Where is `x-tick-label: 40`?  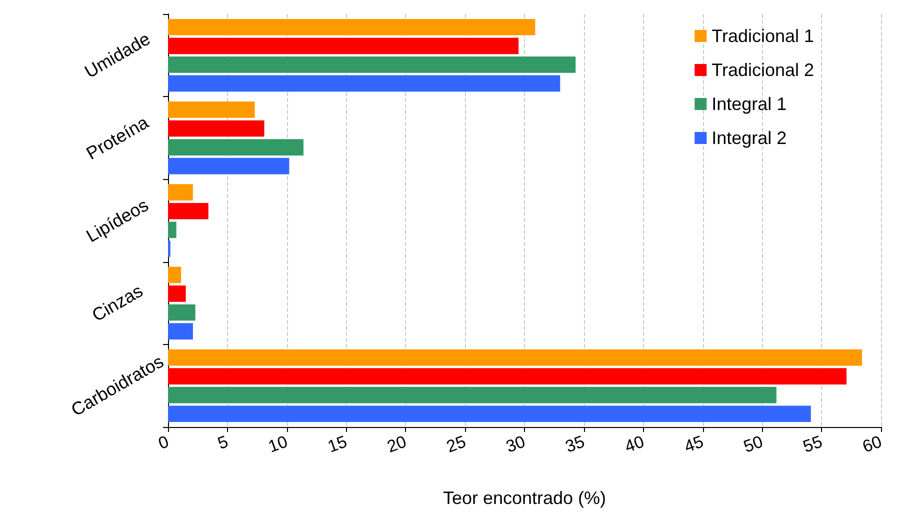 x-tick-label: 40 is located at coordinates (634, 444).